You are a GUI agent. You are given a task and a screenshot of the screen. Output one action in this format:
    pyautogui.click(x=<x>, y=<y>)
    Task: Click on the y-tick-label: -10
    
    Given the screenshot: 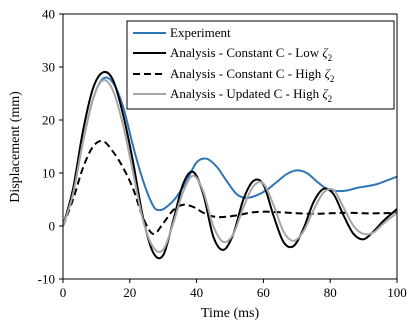 What is the action you would take?
    pyautogui.click(x=46, y=279)
    